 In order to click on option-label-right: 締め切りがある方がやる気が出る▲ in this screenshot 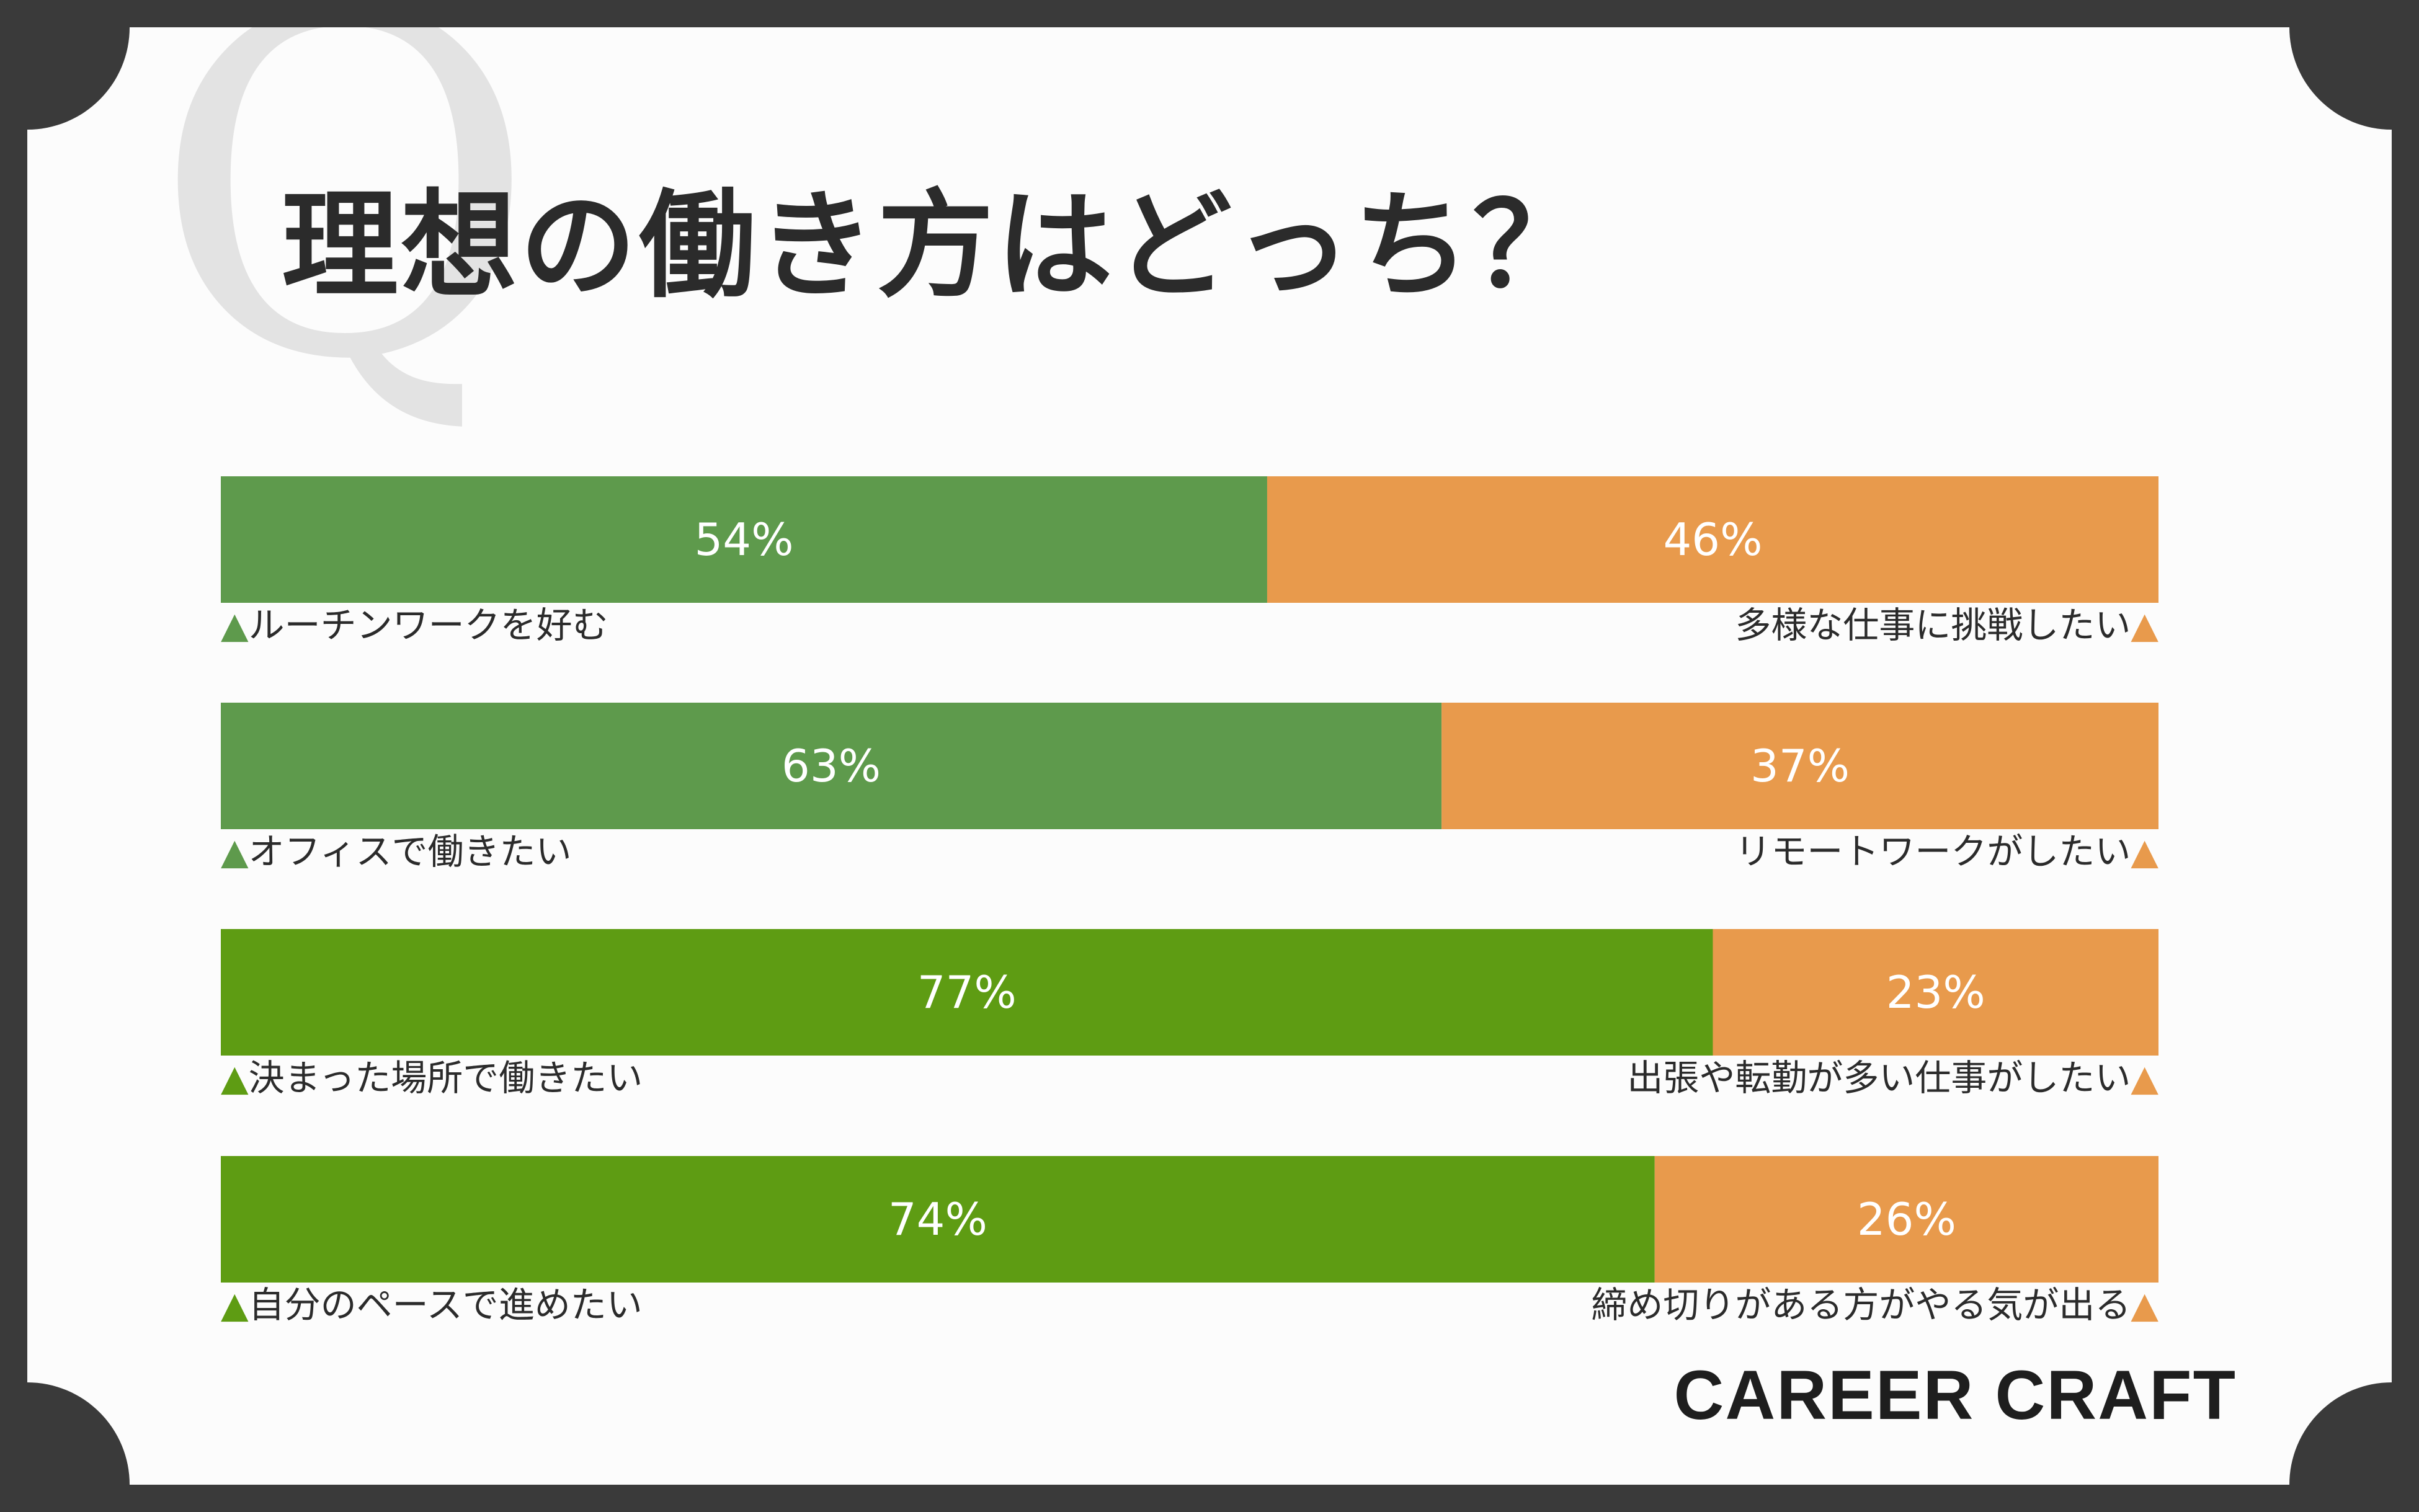, I will do `click(1874, 1305)`.